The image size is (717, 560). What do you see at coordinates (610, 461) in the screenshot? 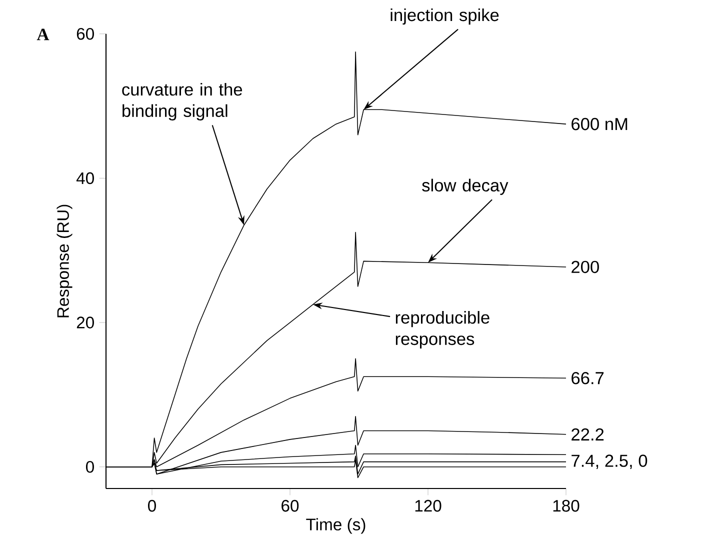
I see `annotation: 7.4, 2.5, 0` at bounding box center [610, 461].